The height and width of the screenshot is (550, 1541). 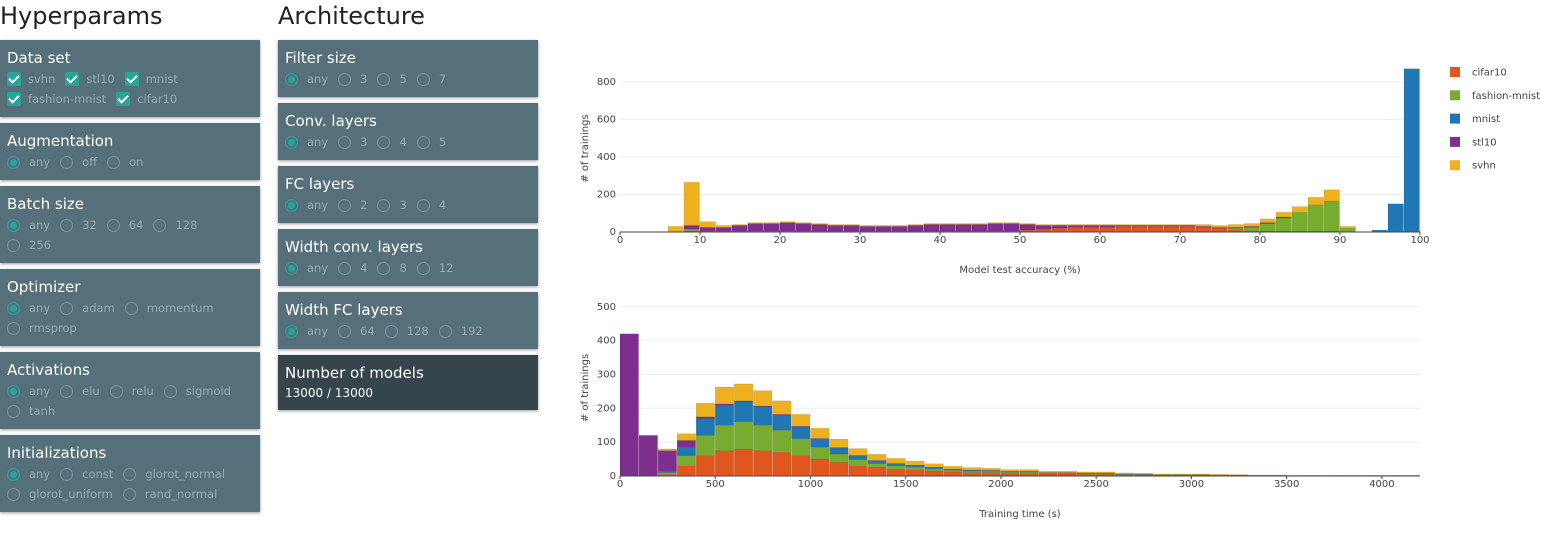 I want to click on radio-option: rmsprop, so click(x=42, y=328).